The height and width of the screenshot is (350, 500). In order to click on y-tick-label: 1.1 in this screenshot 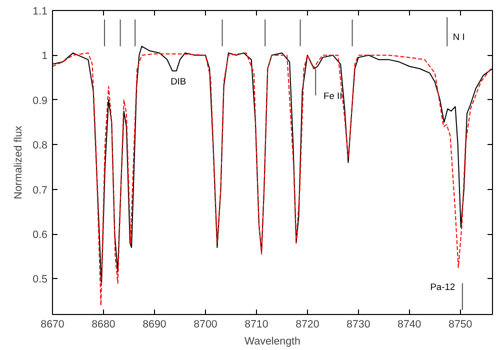, I will do `click(40, 12)`.